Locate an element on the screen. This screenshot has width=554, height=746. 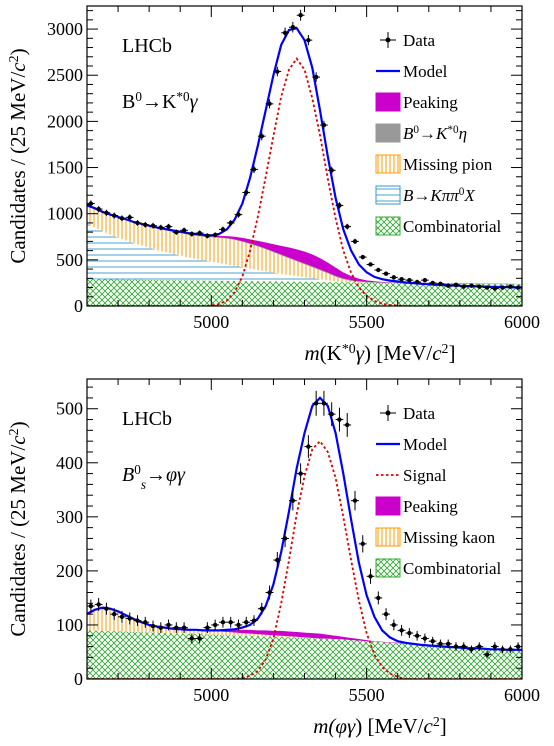
legend-item: B0→K*0η is located at coordinates (421, 133).